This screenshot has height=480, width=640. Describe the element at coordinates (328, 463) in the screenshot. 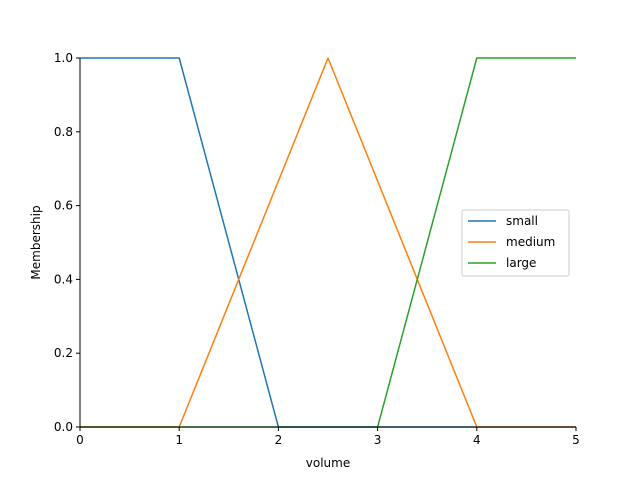

I see `x-axis-label: volume` at that location.